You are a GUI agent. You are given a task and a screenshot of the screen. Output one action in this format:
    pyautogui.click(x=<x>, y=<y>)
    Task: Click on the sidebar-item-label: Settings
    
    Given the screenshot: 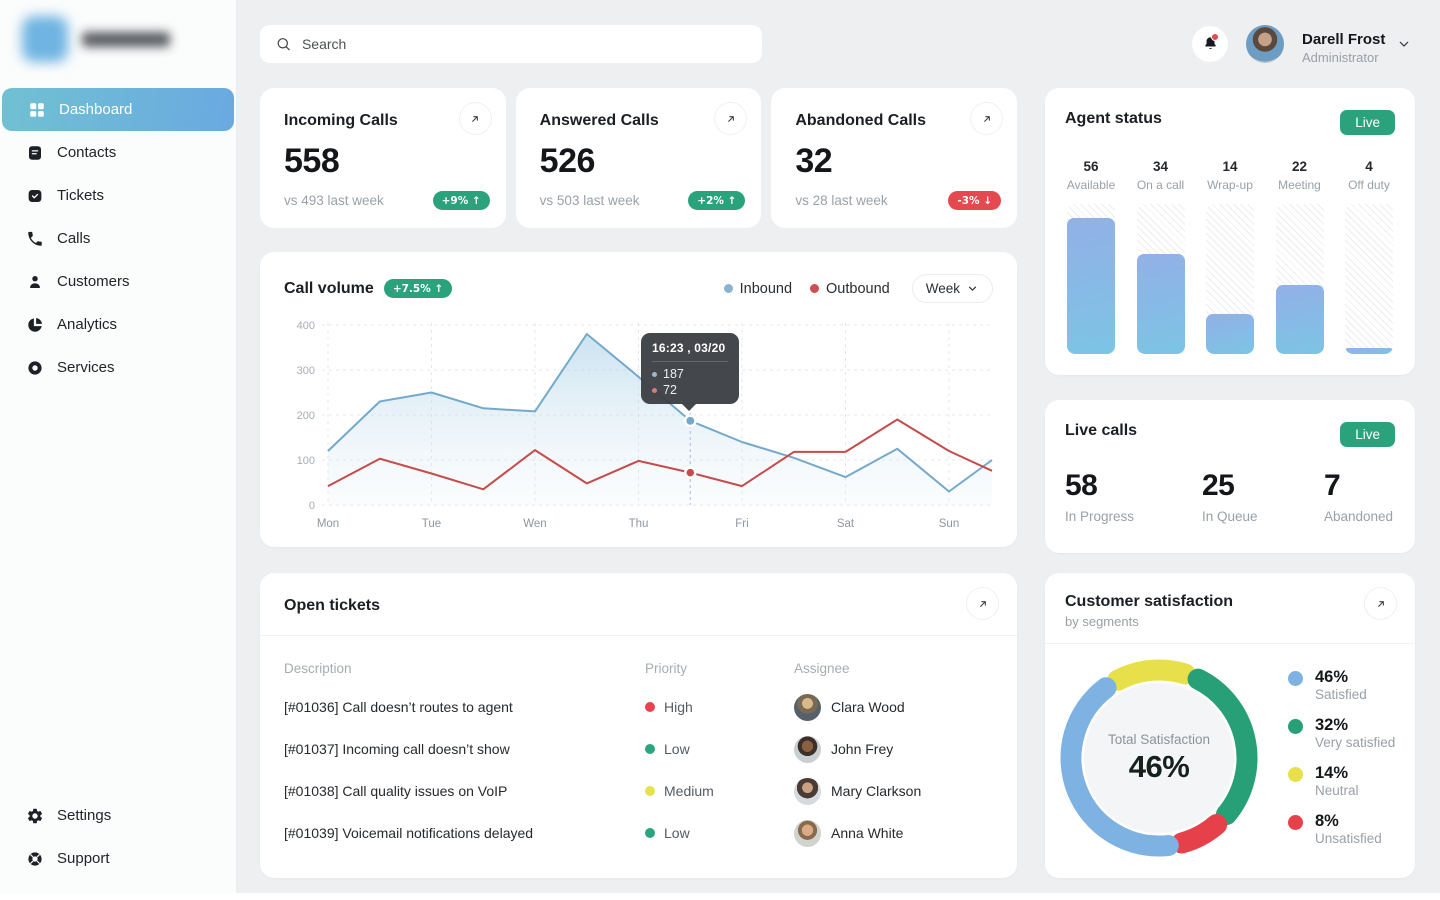 What is the action you would take?
    pyautogui.click(x=84, y=815)
    